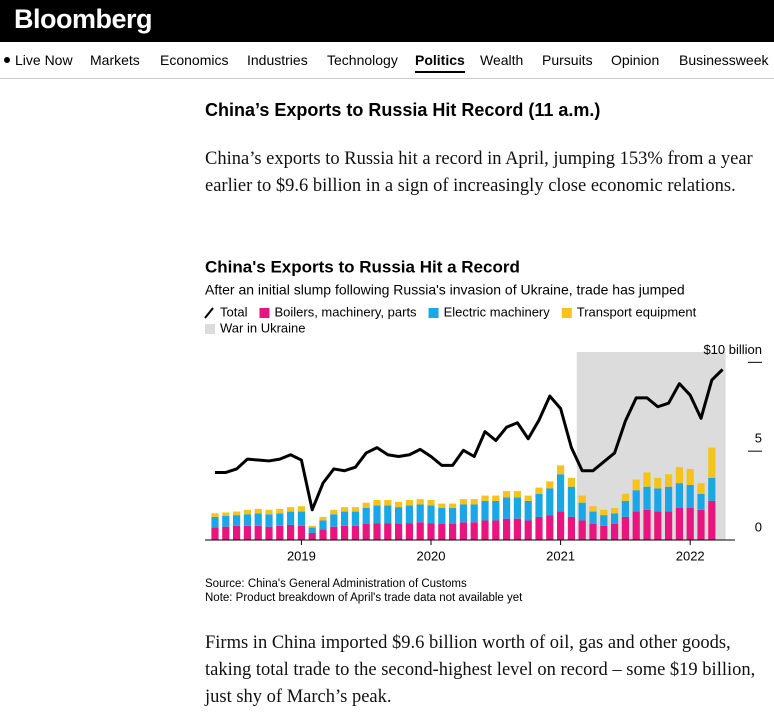 The width and height of the screenshot is (774, 717). What do you see at coordinates (234, 311) in the screenshot?
I see `legend-label: Total` at bounding box center [234, 311].